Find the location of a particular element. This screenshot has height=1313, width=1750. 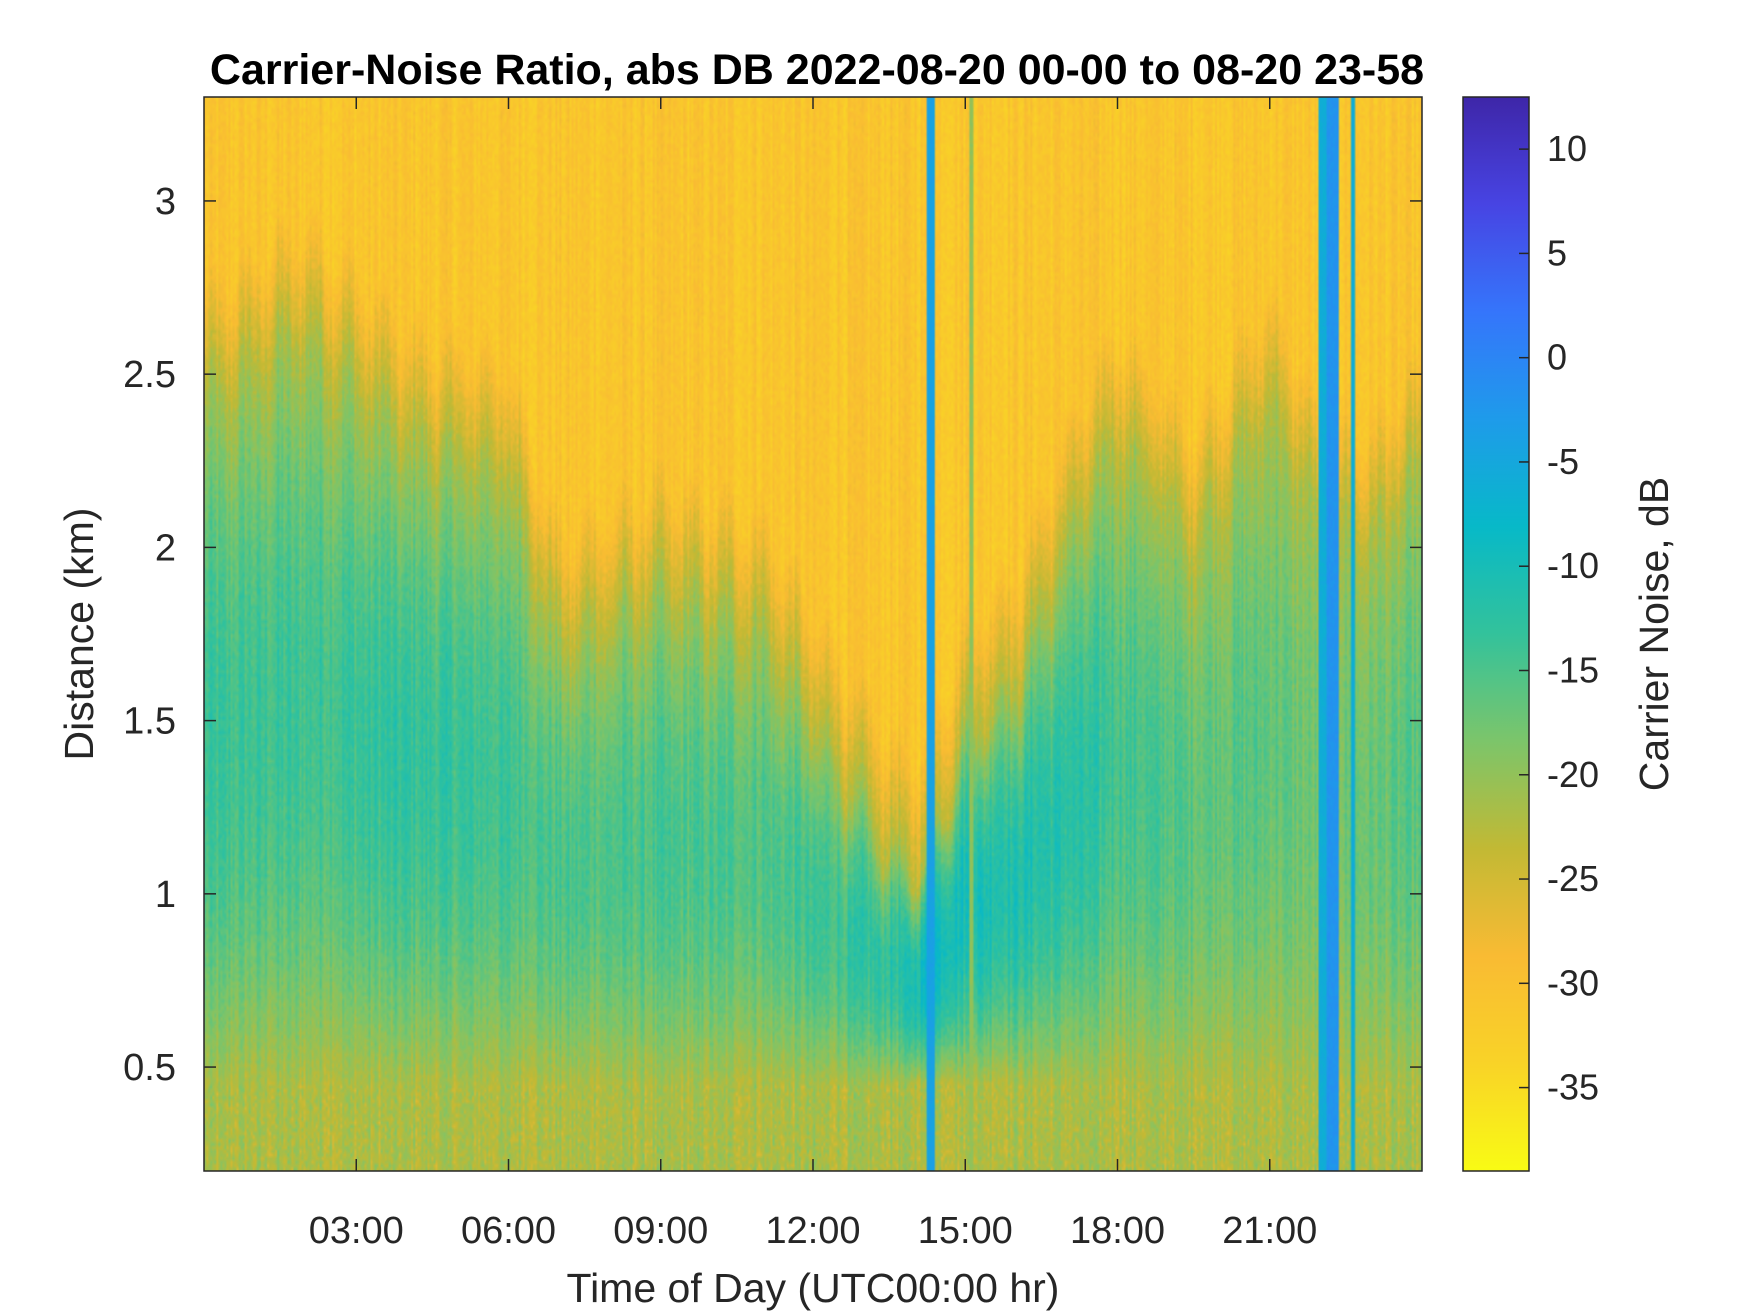

x-tick-label: 12:00 is located at coordinates (812, 1231).